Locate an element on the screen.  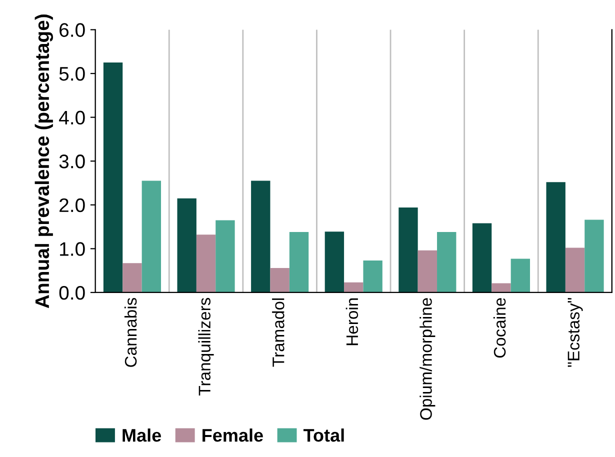
x-tick-label: Tranquillizers is located at coordinates (206, 347).